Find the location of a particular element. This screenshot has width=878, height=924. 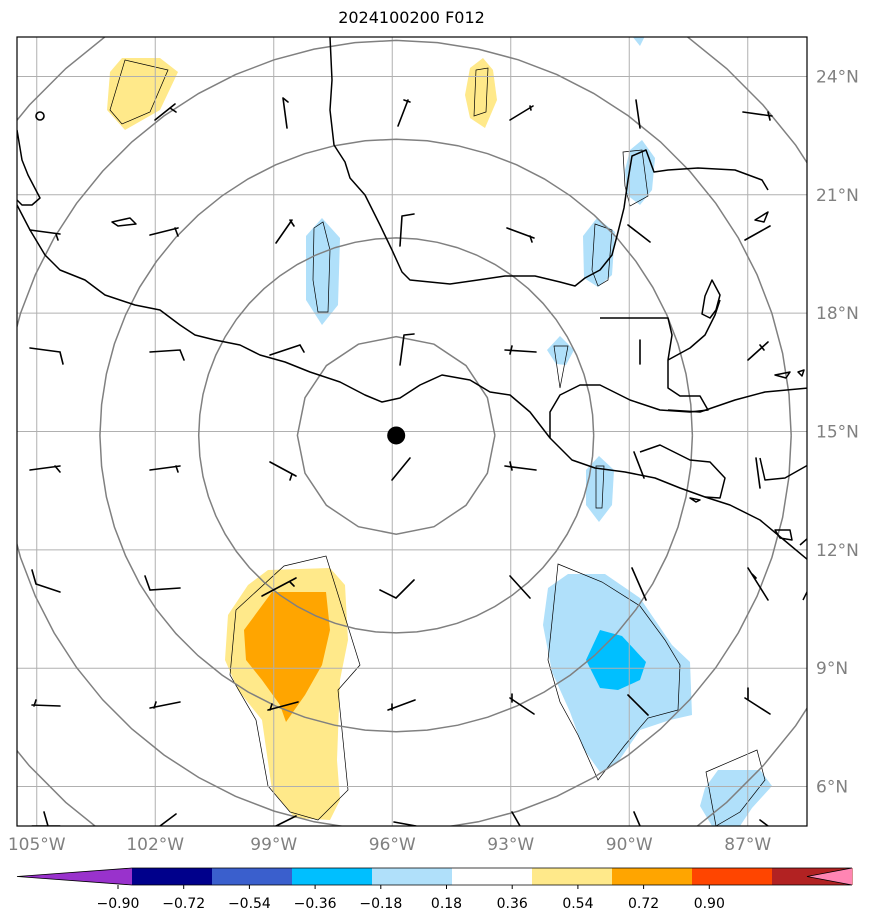

latitude-label: 21°N is located at coordinates (837, 196).